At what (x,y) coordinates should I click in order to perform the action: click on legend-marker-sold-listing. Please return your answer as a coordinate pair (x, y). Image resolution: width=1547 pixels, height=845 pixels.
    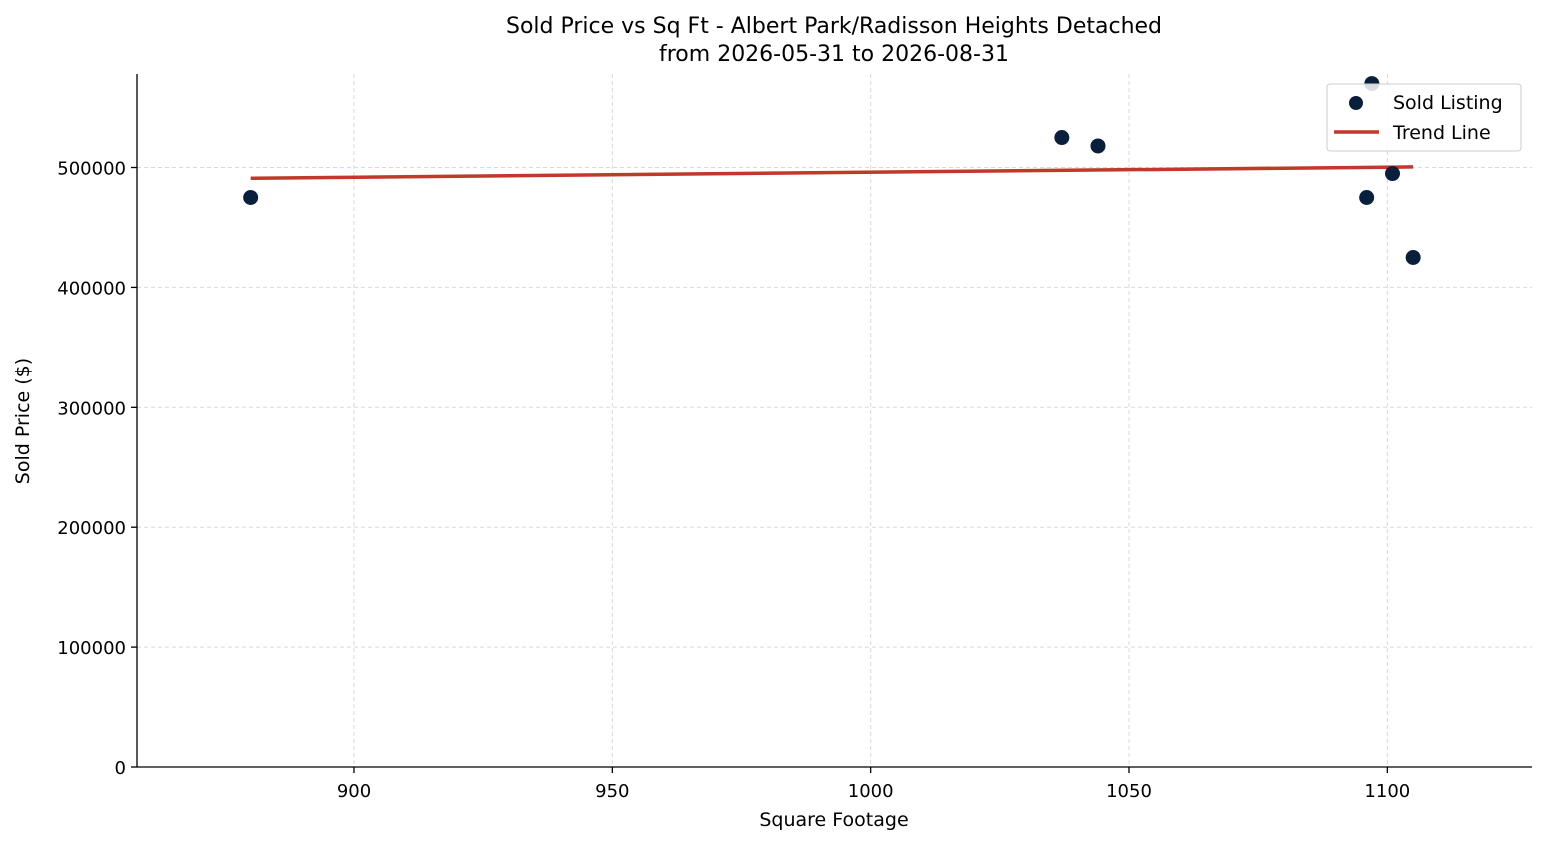
    Looking at the image, I should click on (1356, 103).